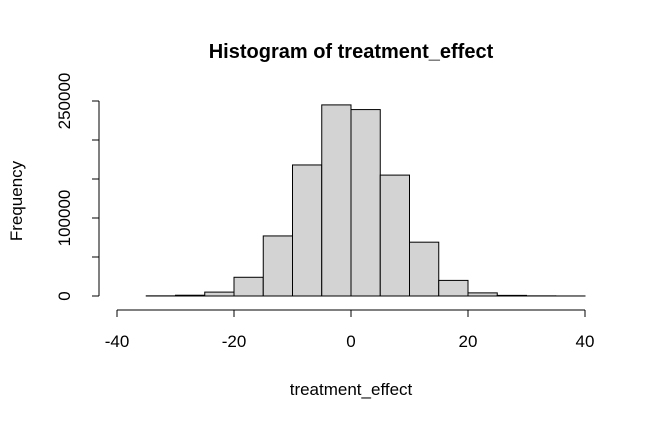 The image size is (655, 426). Describe the element at coordinates (351, 52) in the screenshot. I see `chart-title: Histogram of treatment_effect` at that location.